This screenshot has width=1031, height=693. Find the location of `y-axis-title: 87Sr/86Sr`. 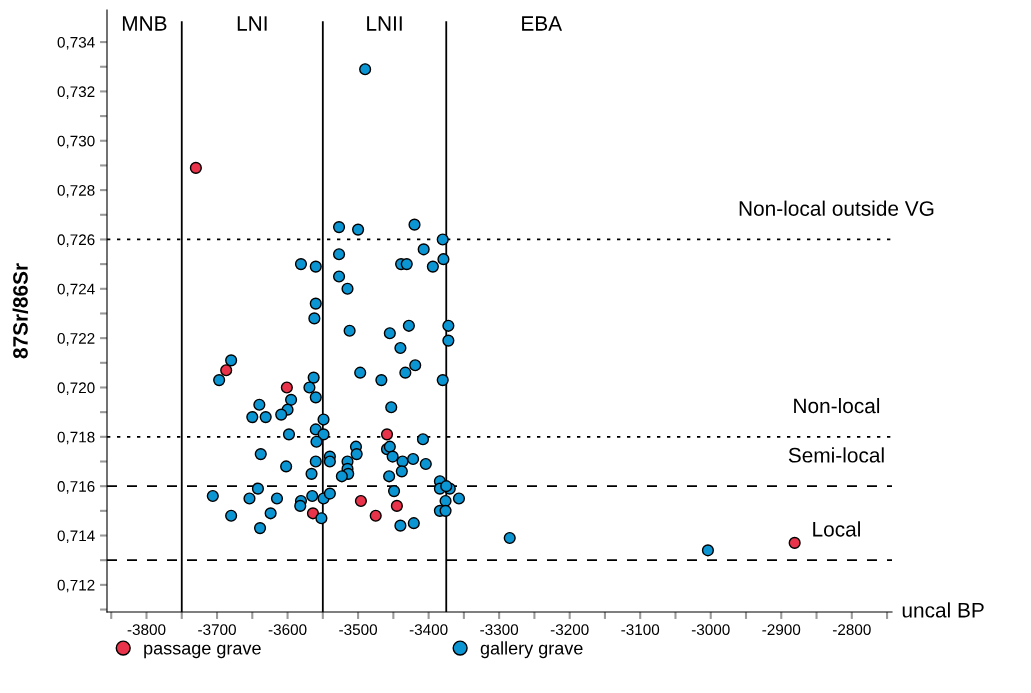

y-axis-title: 87Sr/86Sr is located at coordinates (20, 311).